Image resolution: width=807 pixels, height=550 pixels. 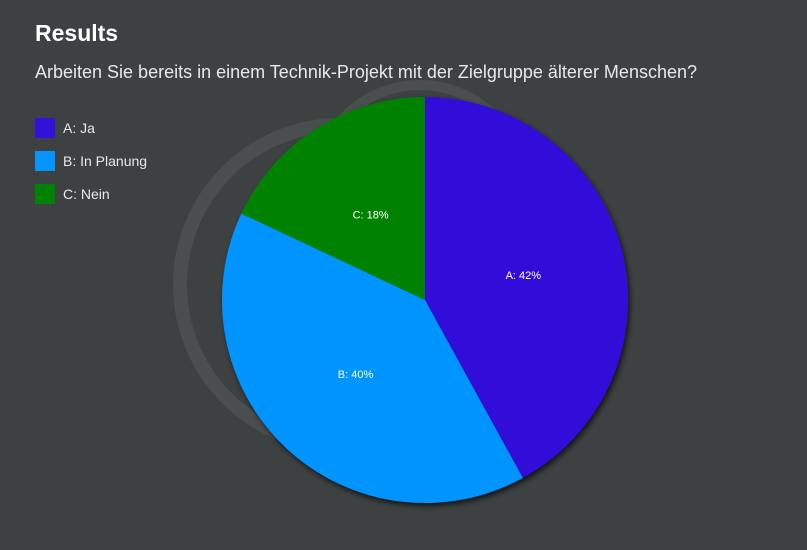 I want to click on legend-swatch-a, so click(x=45, y=128).